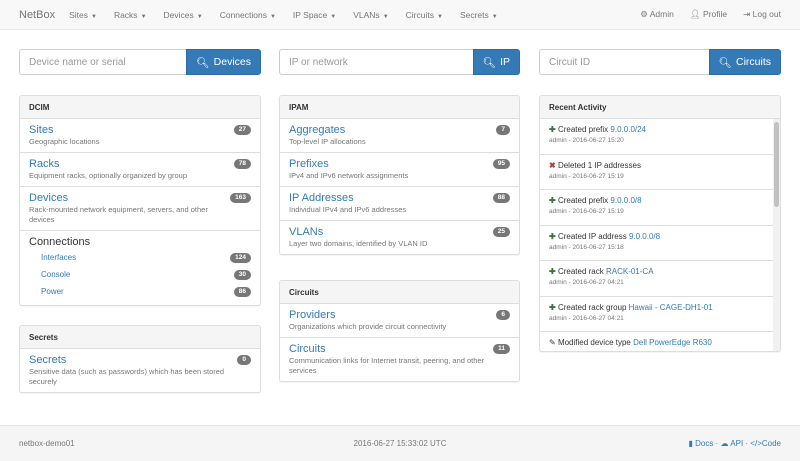  What do you see at coordinates (223, 62) in the screenshot?
I see `device-search-button: 🔍︎ Devices` at bounding box center [223, 62].